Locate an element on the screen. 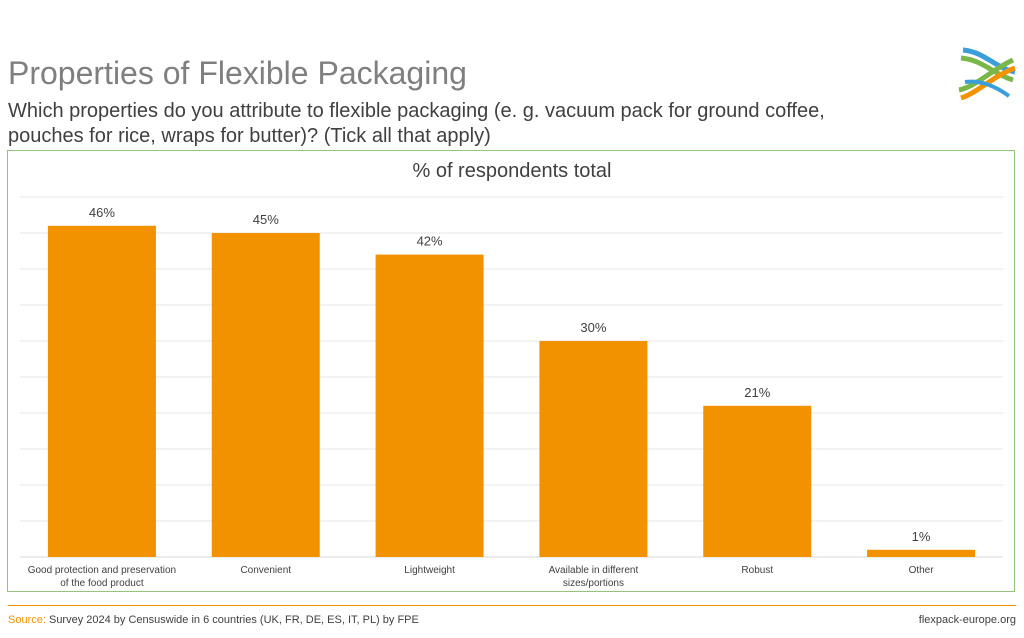 This screenshot has width=1024, height=638. category-label: Available in different sizes/portions is located at coordinates (594, 577).